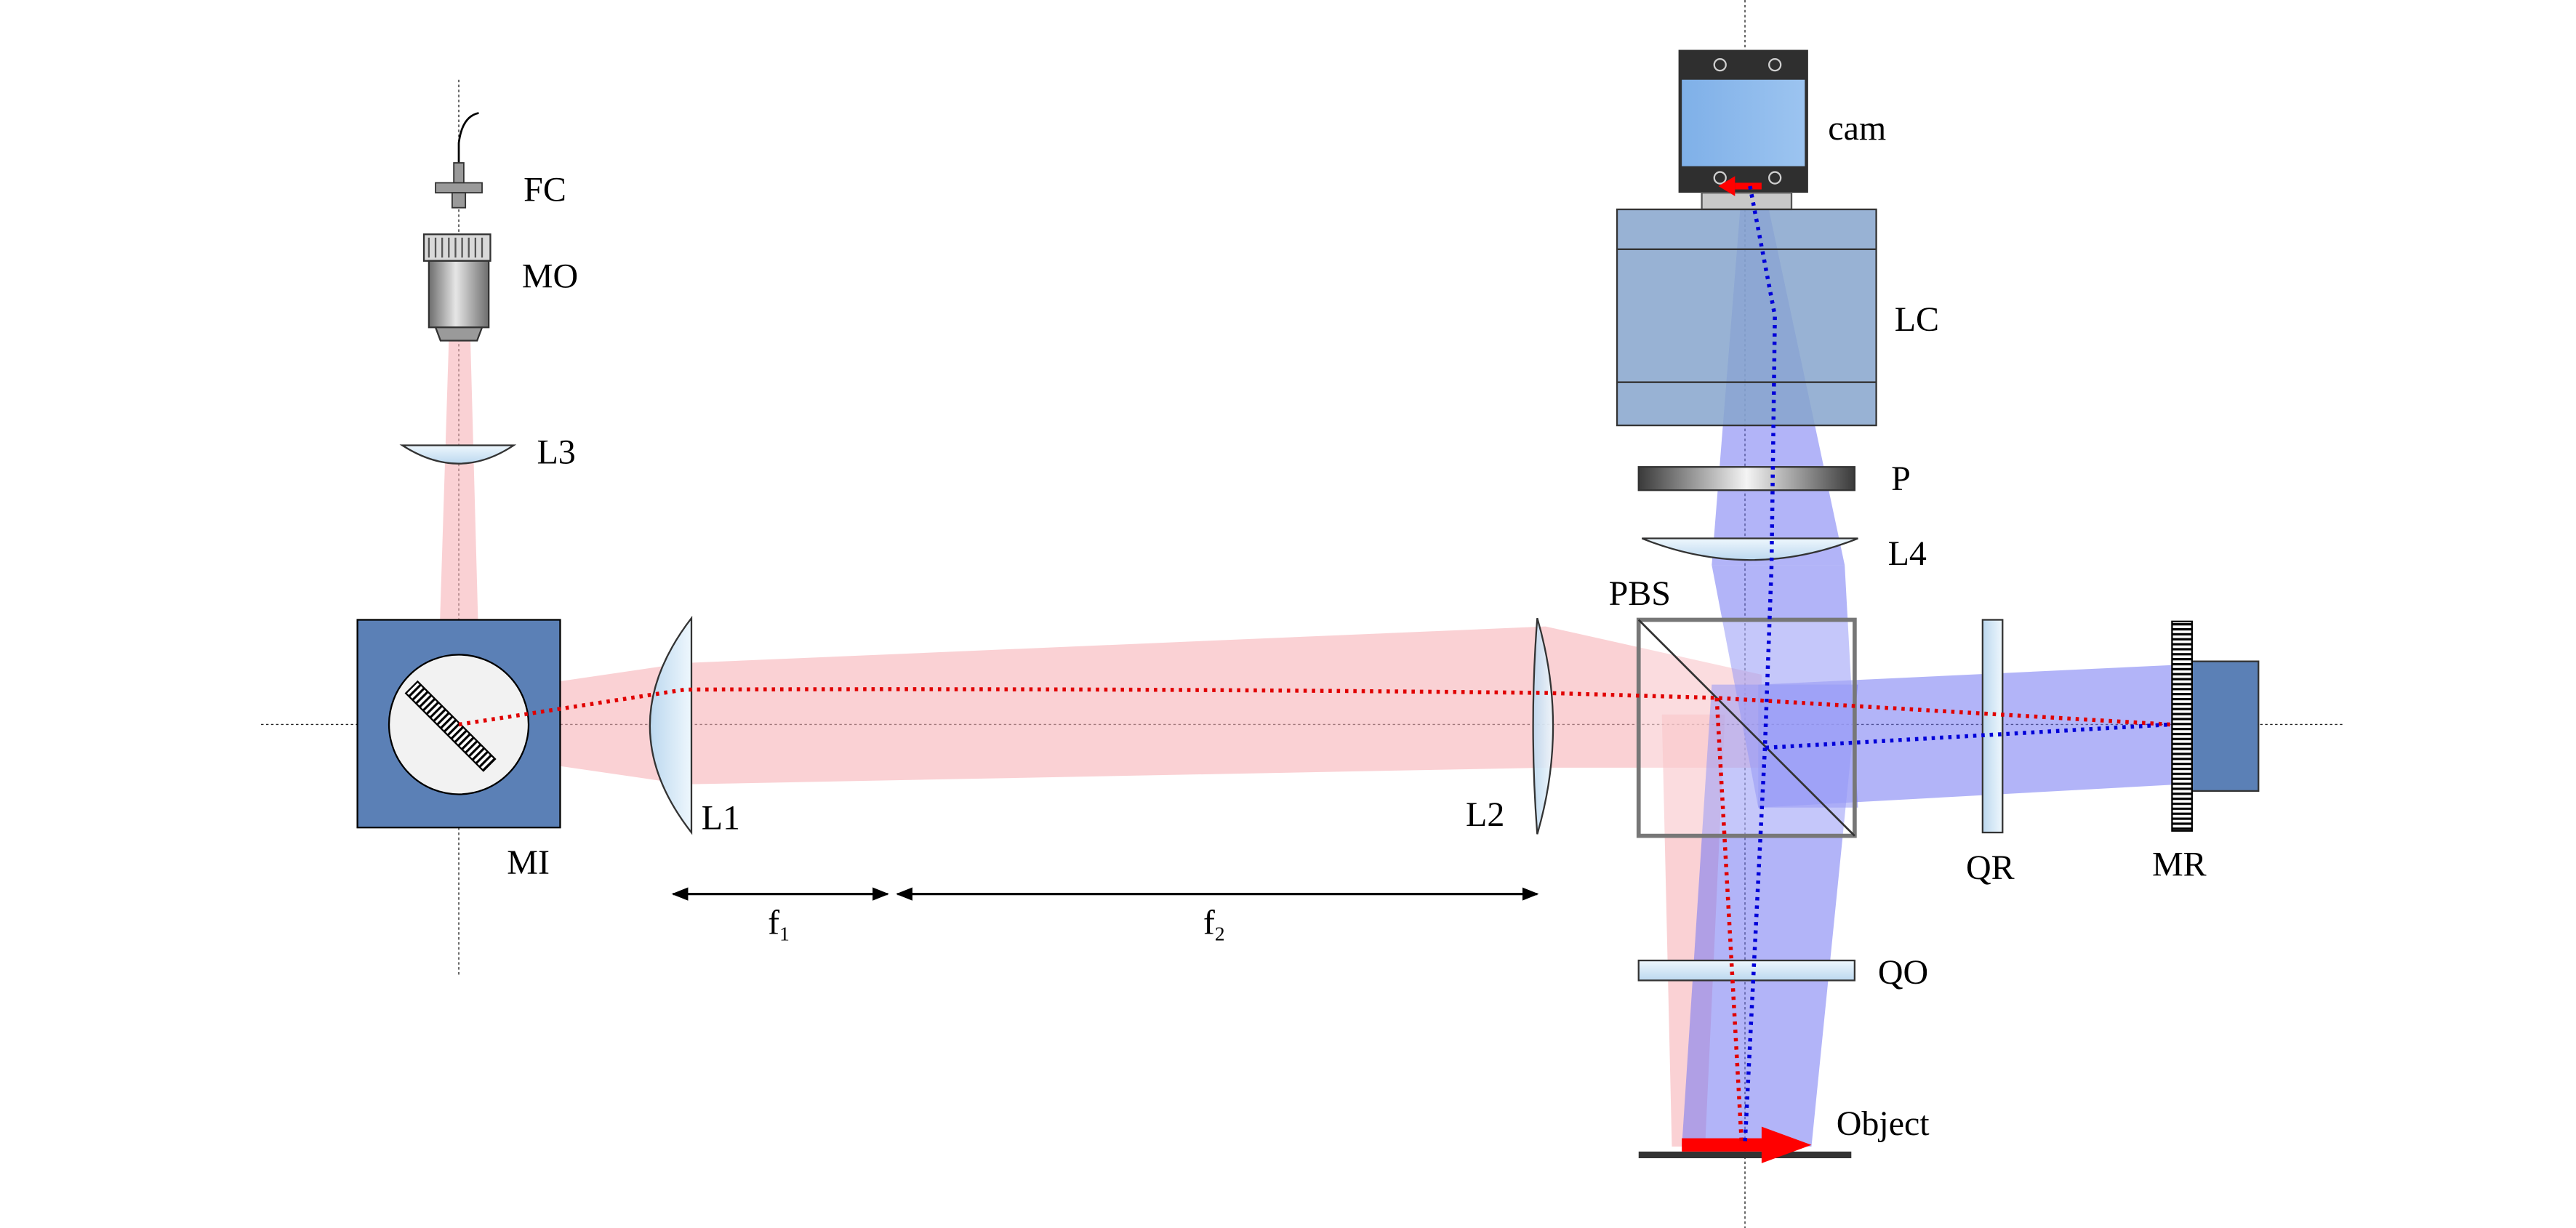 Image resolution: width=2576 pixels, height=1228 pixels. Describe the element at coordinates (1223, 705) in the screenshot. I see `red-beam-l1-to-pbs` at that location.